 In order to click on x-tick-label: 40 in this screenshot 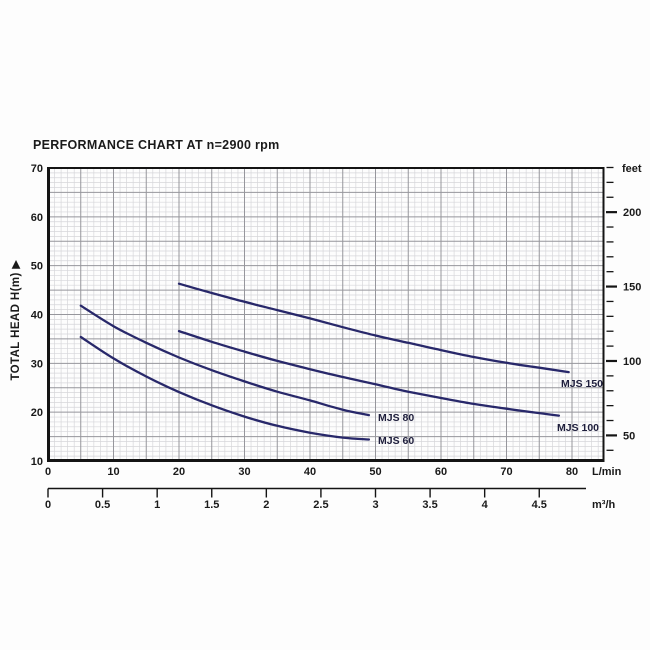, I will do `click(310, 472)`.